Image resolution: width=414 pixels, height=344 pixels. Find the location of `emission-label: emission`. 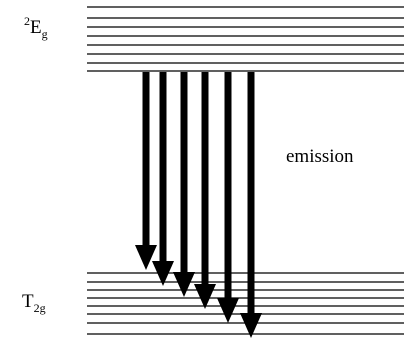

emission-label: emission is located at coordinates (320, 156).